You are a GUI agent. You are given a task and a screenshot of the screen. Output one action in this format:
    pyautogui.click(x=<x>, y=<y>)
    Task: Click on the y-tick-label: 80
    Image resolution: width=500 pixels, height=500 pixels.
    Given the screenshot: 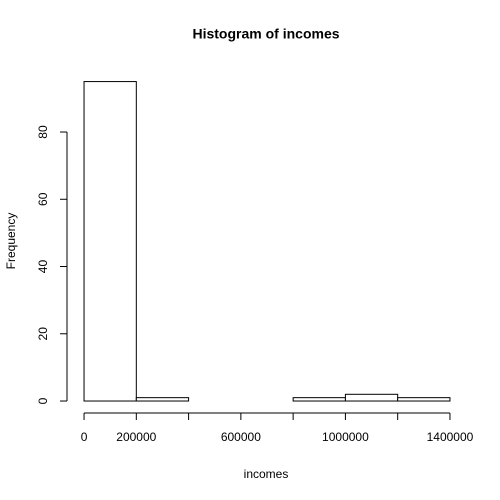 What is the action you would take?
    pyautogui.click(x=43, y=132)
    